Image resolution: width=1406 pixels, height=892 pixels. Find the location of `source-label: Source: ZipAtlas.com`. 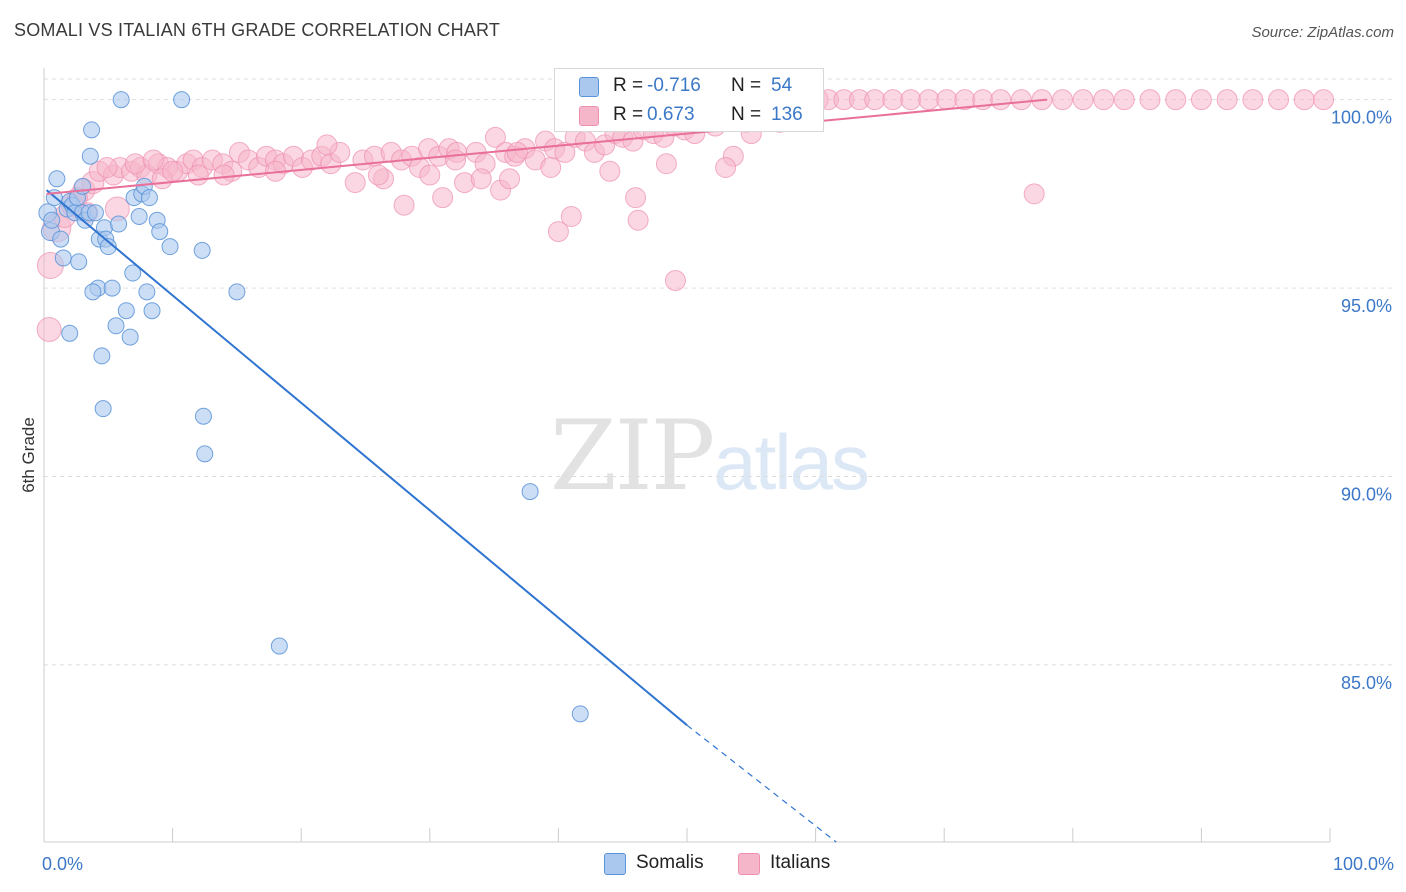

source-label: Source: ZipAtlas.com is located at coordinates (1322, 32).